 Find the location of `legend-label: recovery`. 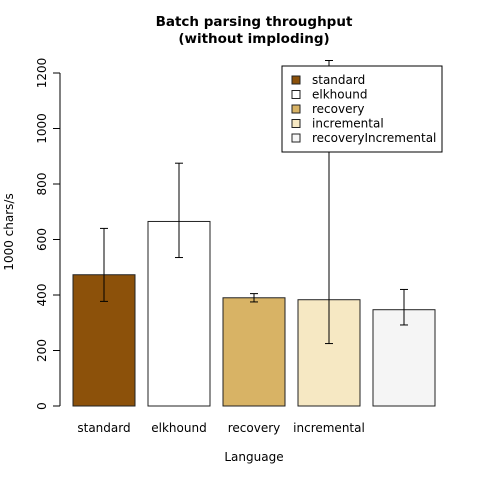

legend-label: recovery is located at coordinates (338, 109).